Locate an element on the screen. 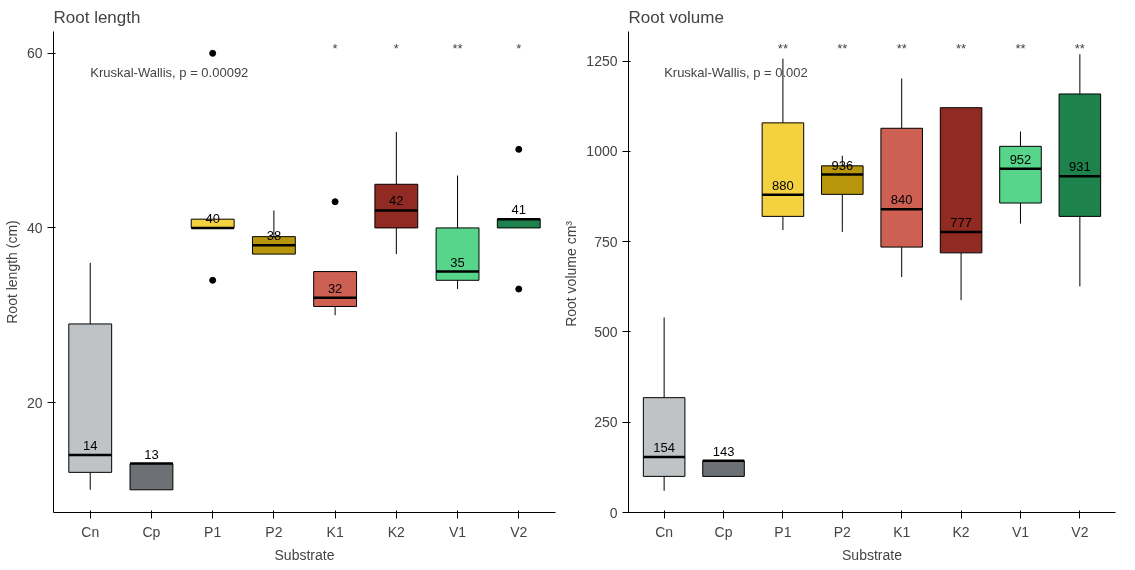  text: 41 is located at coordinates (519, 210).